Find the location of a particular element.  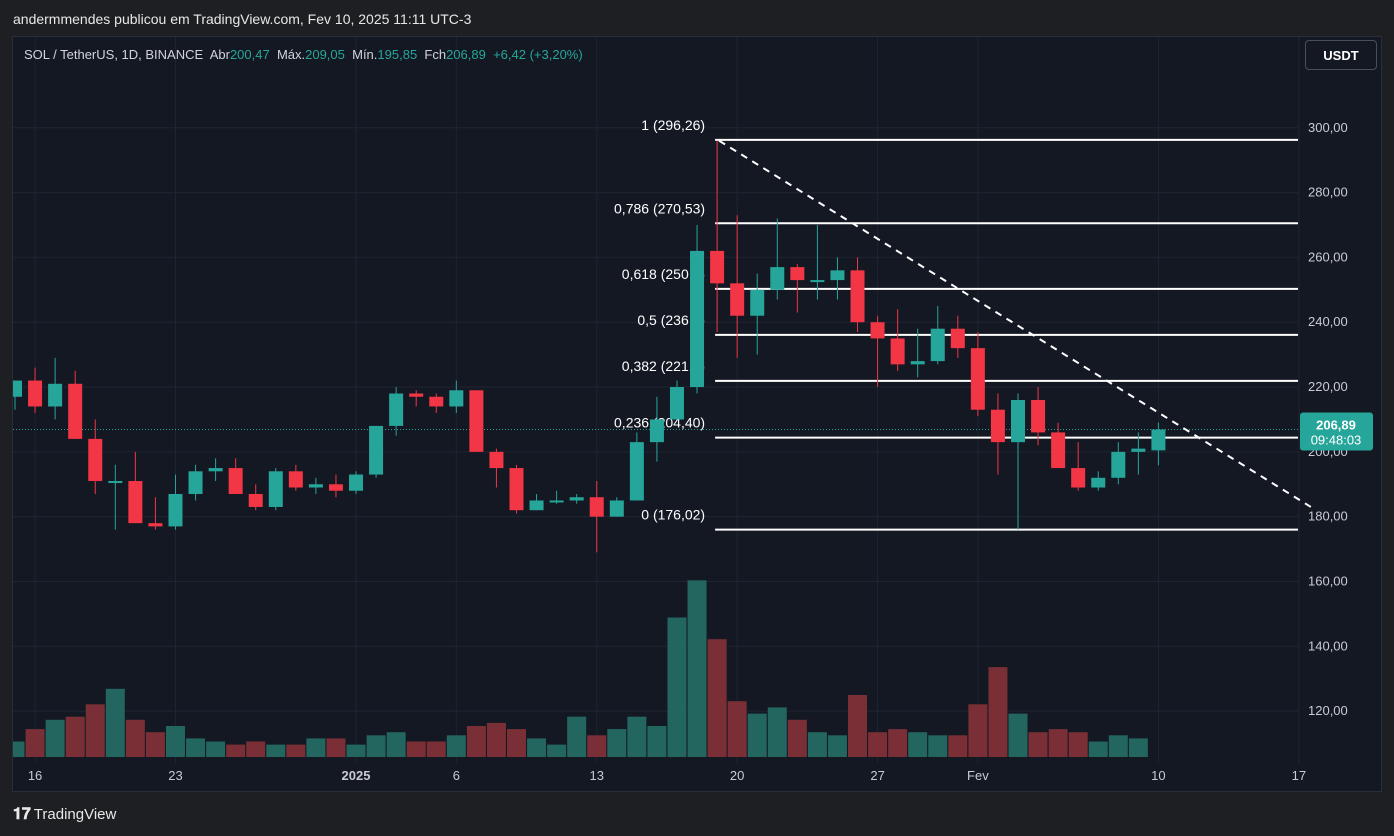

current-price-countdown: 09:48:03 is located at coordinates (1336, 440).